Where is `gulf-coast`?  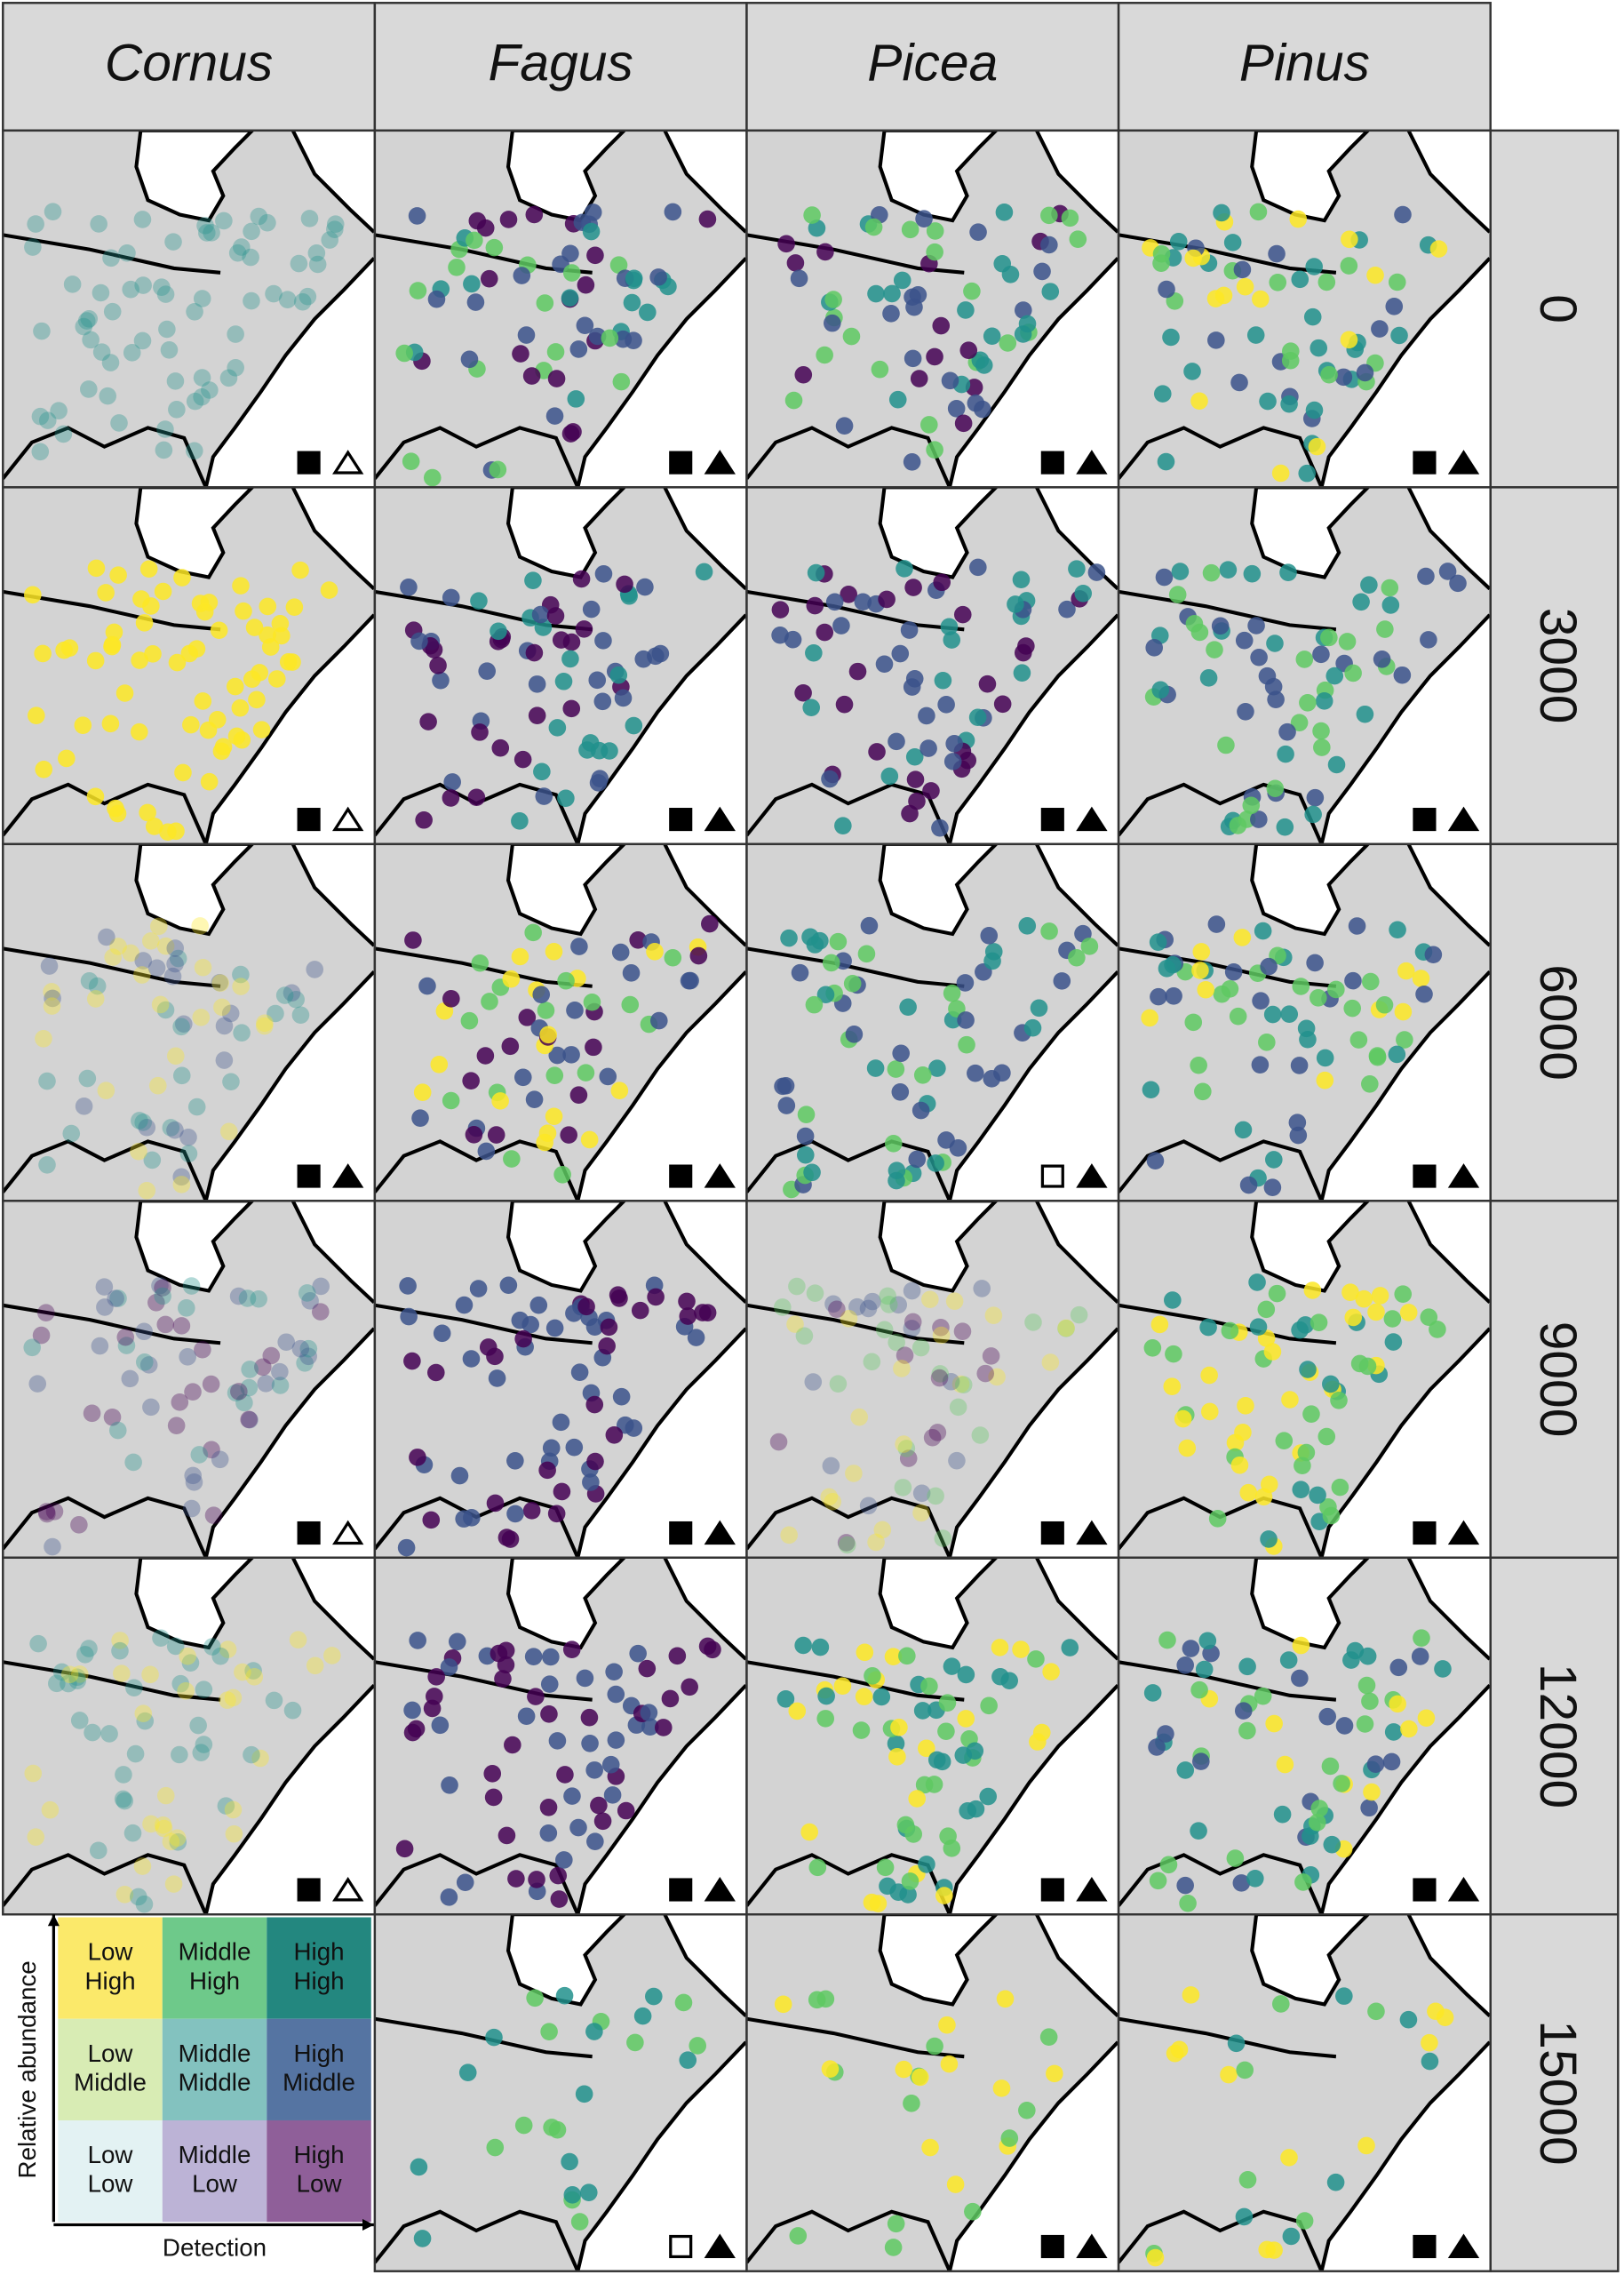
gulf-coast is located at coordinates (105, 1170).